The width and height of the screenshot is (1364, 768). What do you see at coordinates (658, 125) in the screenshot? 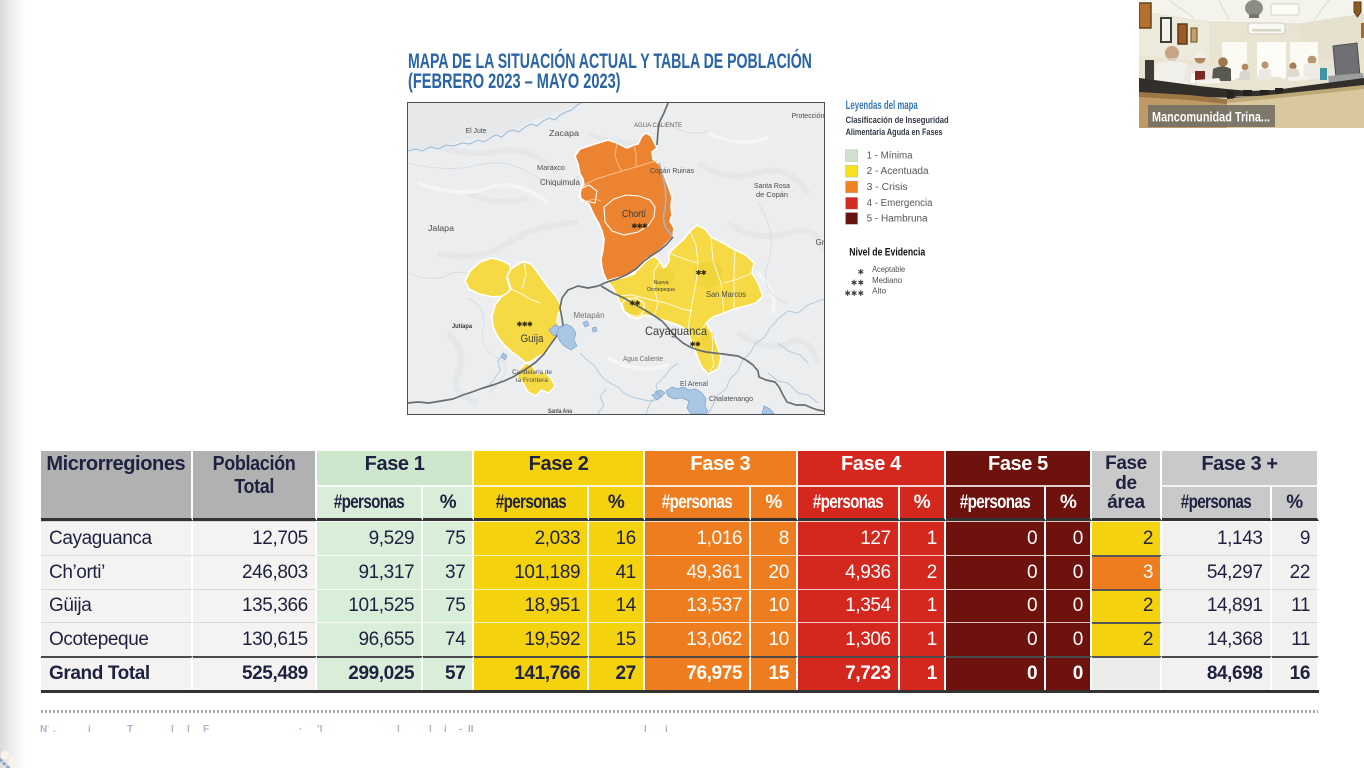
I see `svg-text: AGUA CALIENTE` at bounding box center [658, 125].